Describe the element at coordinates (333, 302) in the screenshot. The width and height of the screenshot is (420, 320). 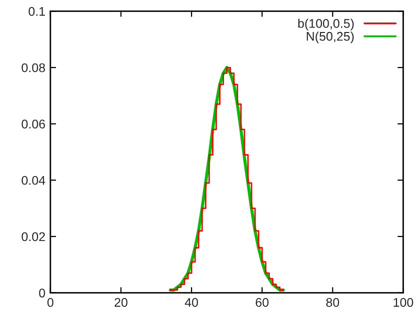
I see `x-tick-label: 80` at that location.